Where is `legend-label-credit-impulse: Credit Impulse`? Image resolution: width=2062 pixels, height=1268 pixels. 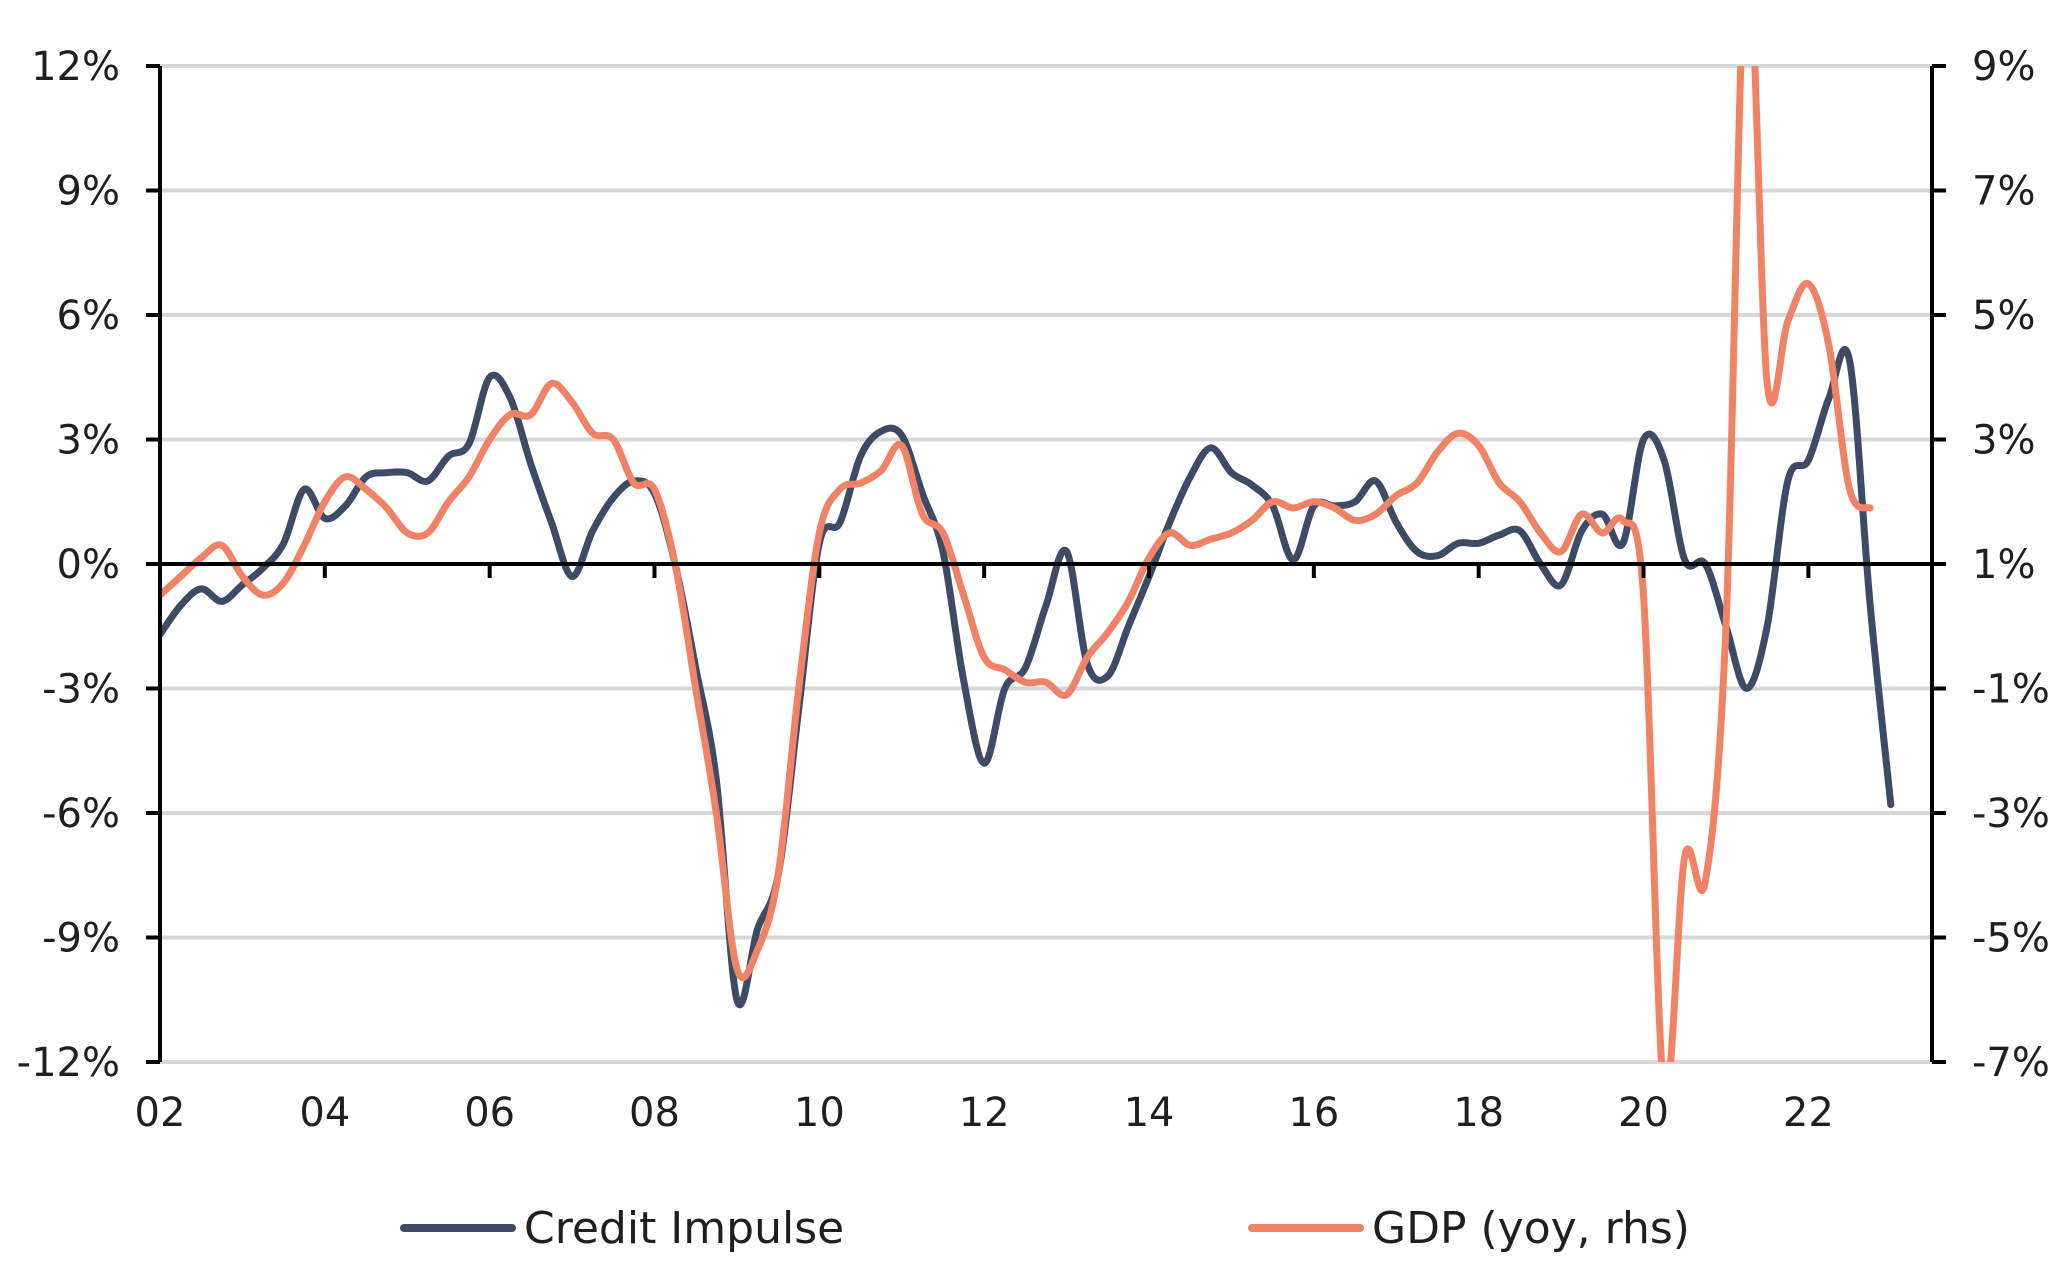
legend-label-credit-impulse: Credit Impulse is located at coordinates (684, 1228).